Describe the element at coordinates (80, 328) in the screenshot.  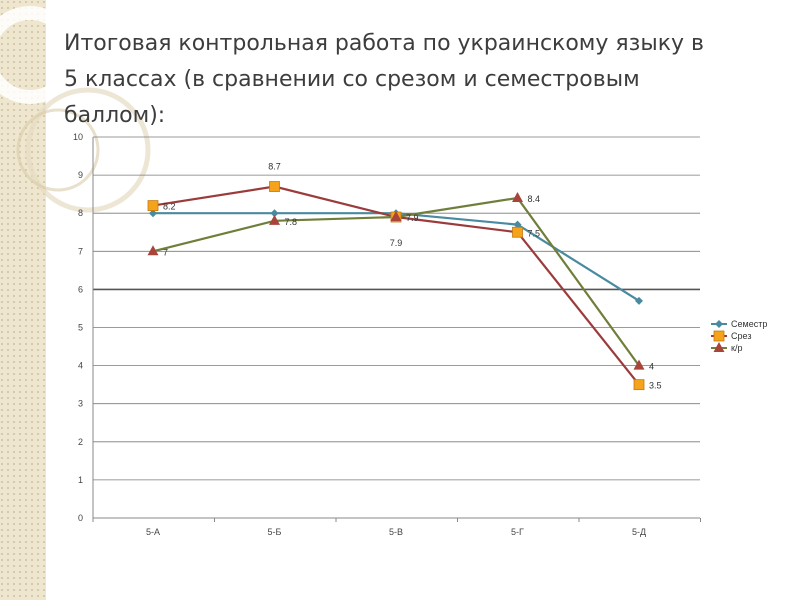
I see `y-tick-label: 5` at that location.